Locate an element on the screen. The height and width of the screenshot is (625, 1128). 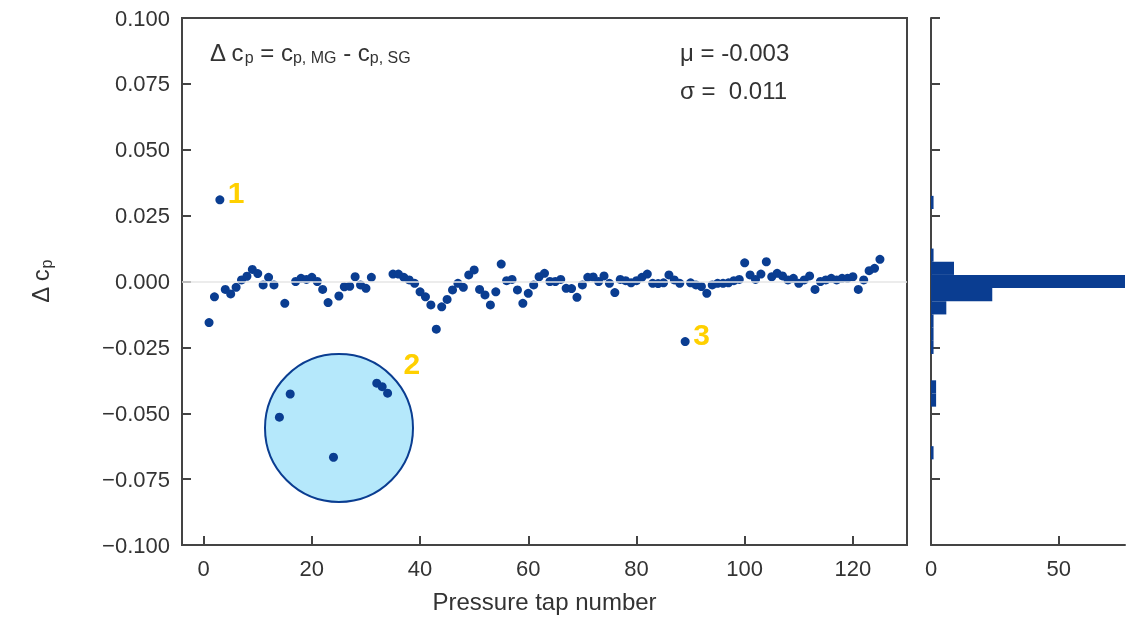
y-tick-label: 0.025 is located at coordinates (142, 216).